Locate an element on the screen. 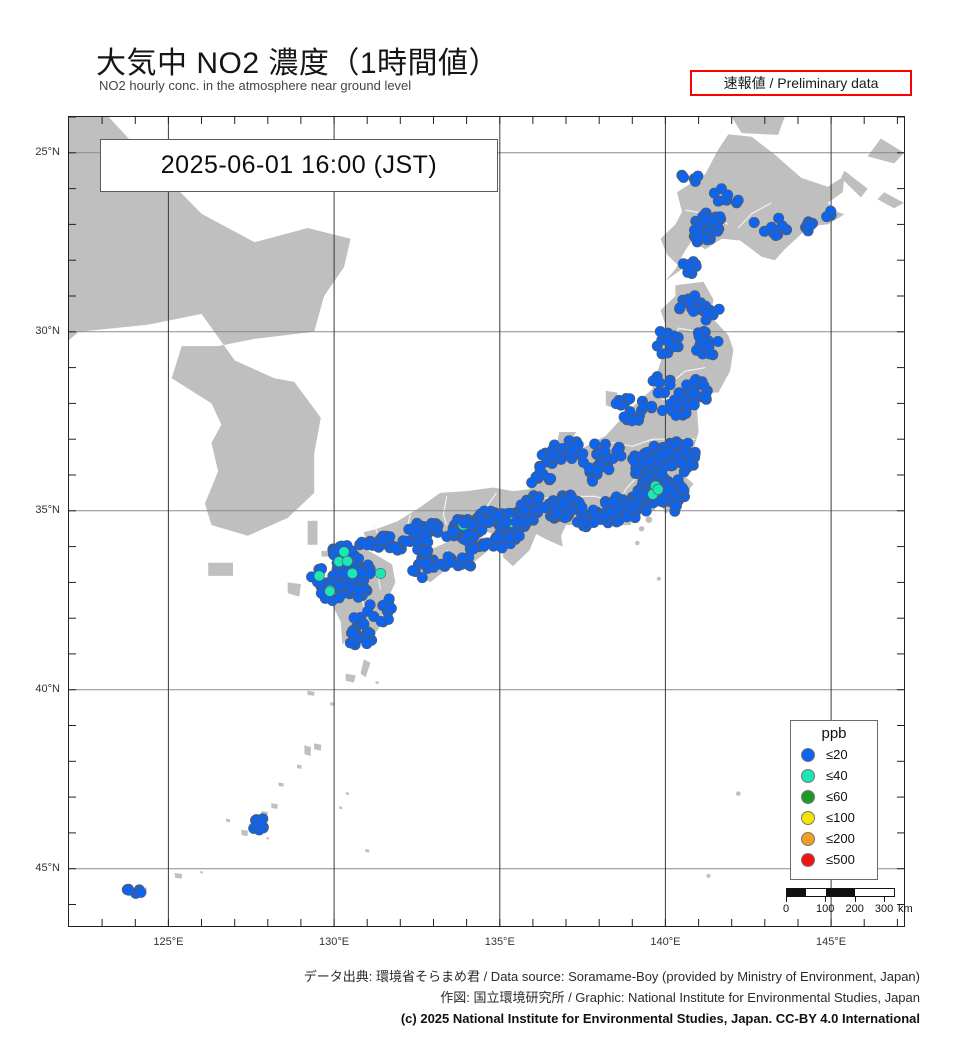 The image size is (980, 1060). scale-bar-tick-label: 100 is located at coordinates (825, 909).